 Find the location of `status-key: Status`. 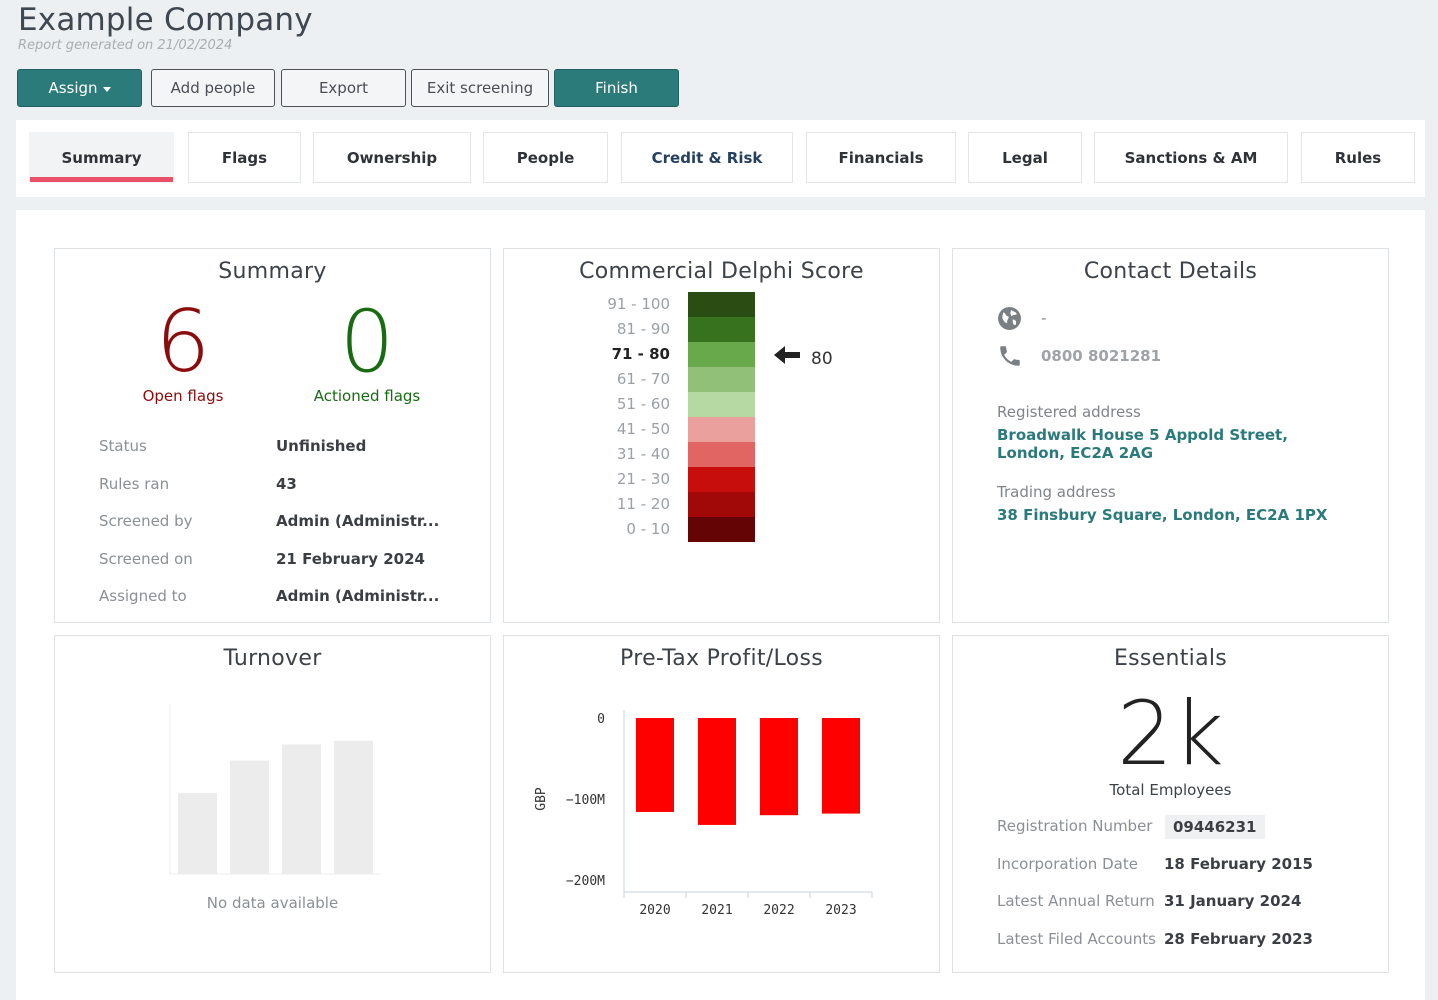

status-key: Status is located at coordinates (123, 446).